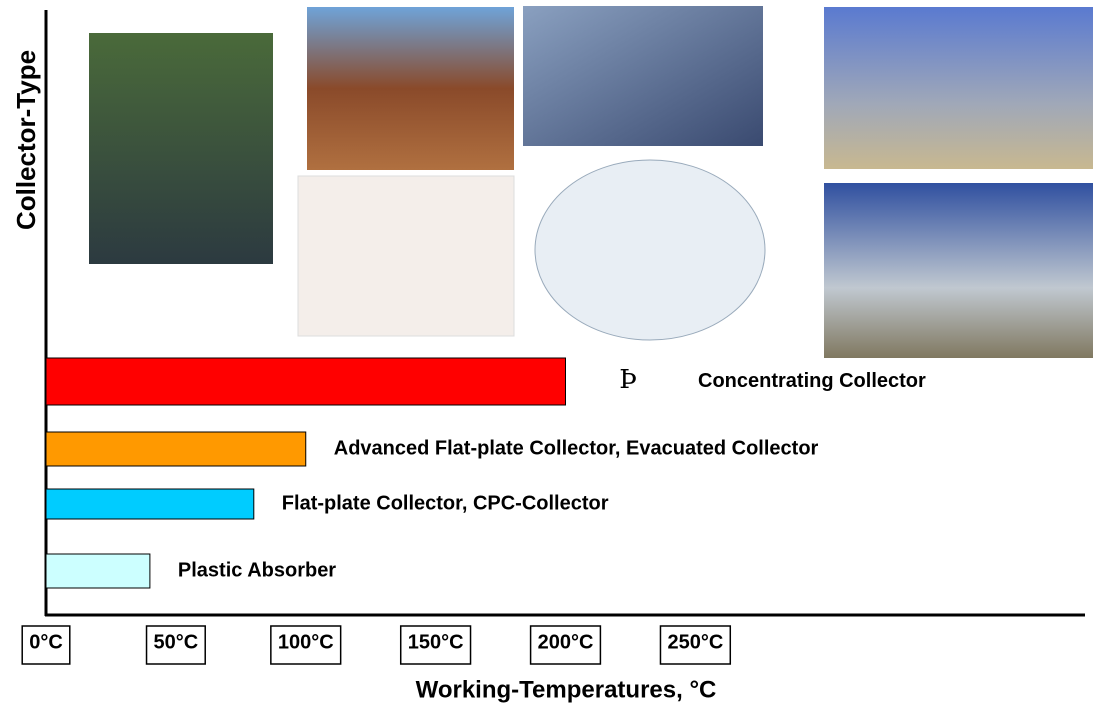  I want to click on x-tick-label: 250°C, so click(695, 642).